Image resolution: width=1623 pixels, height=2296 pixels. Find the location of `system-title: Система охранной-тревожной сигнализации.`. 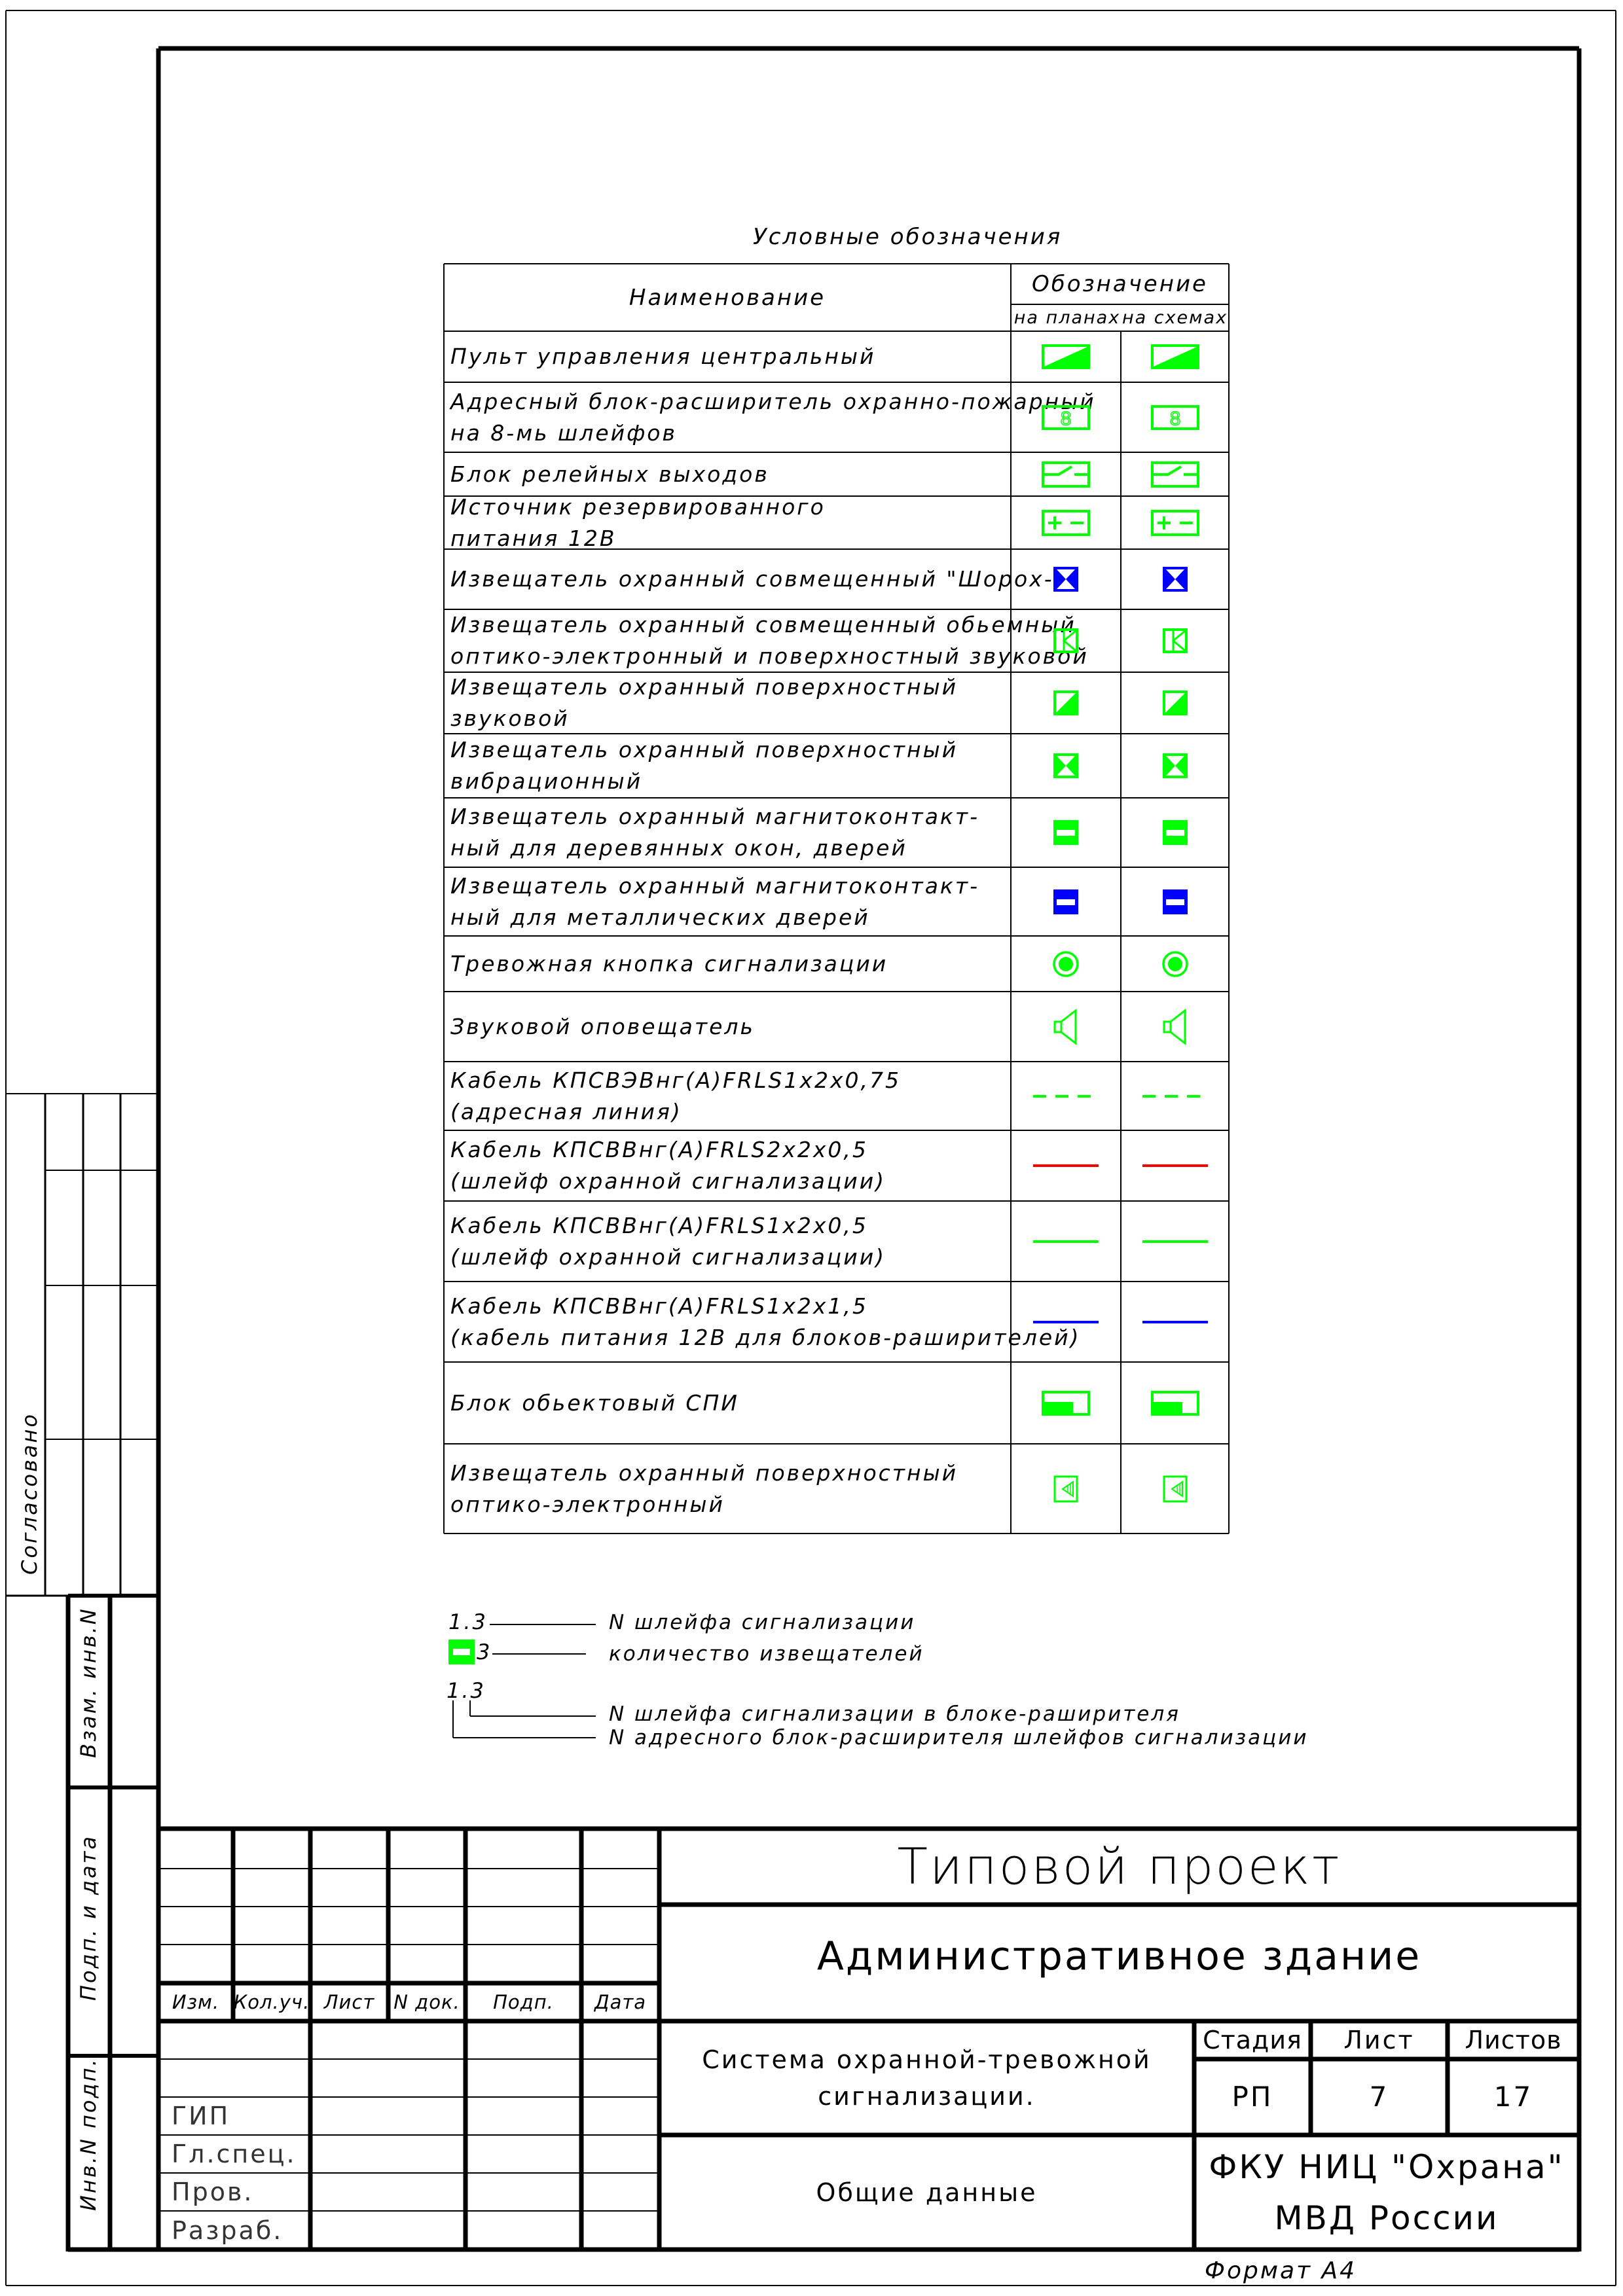

system-title: Система охранной-тревожной сигнализации. is located at coordinates (926, 2078).